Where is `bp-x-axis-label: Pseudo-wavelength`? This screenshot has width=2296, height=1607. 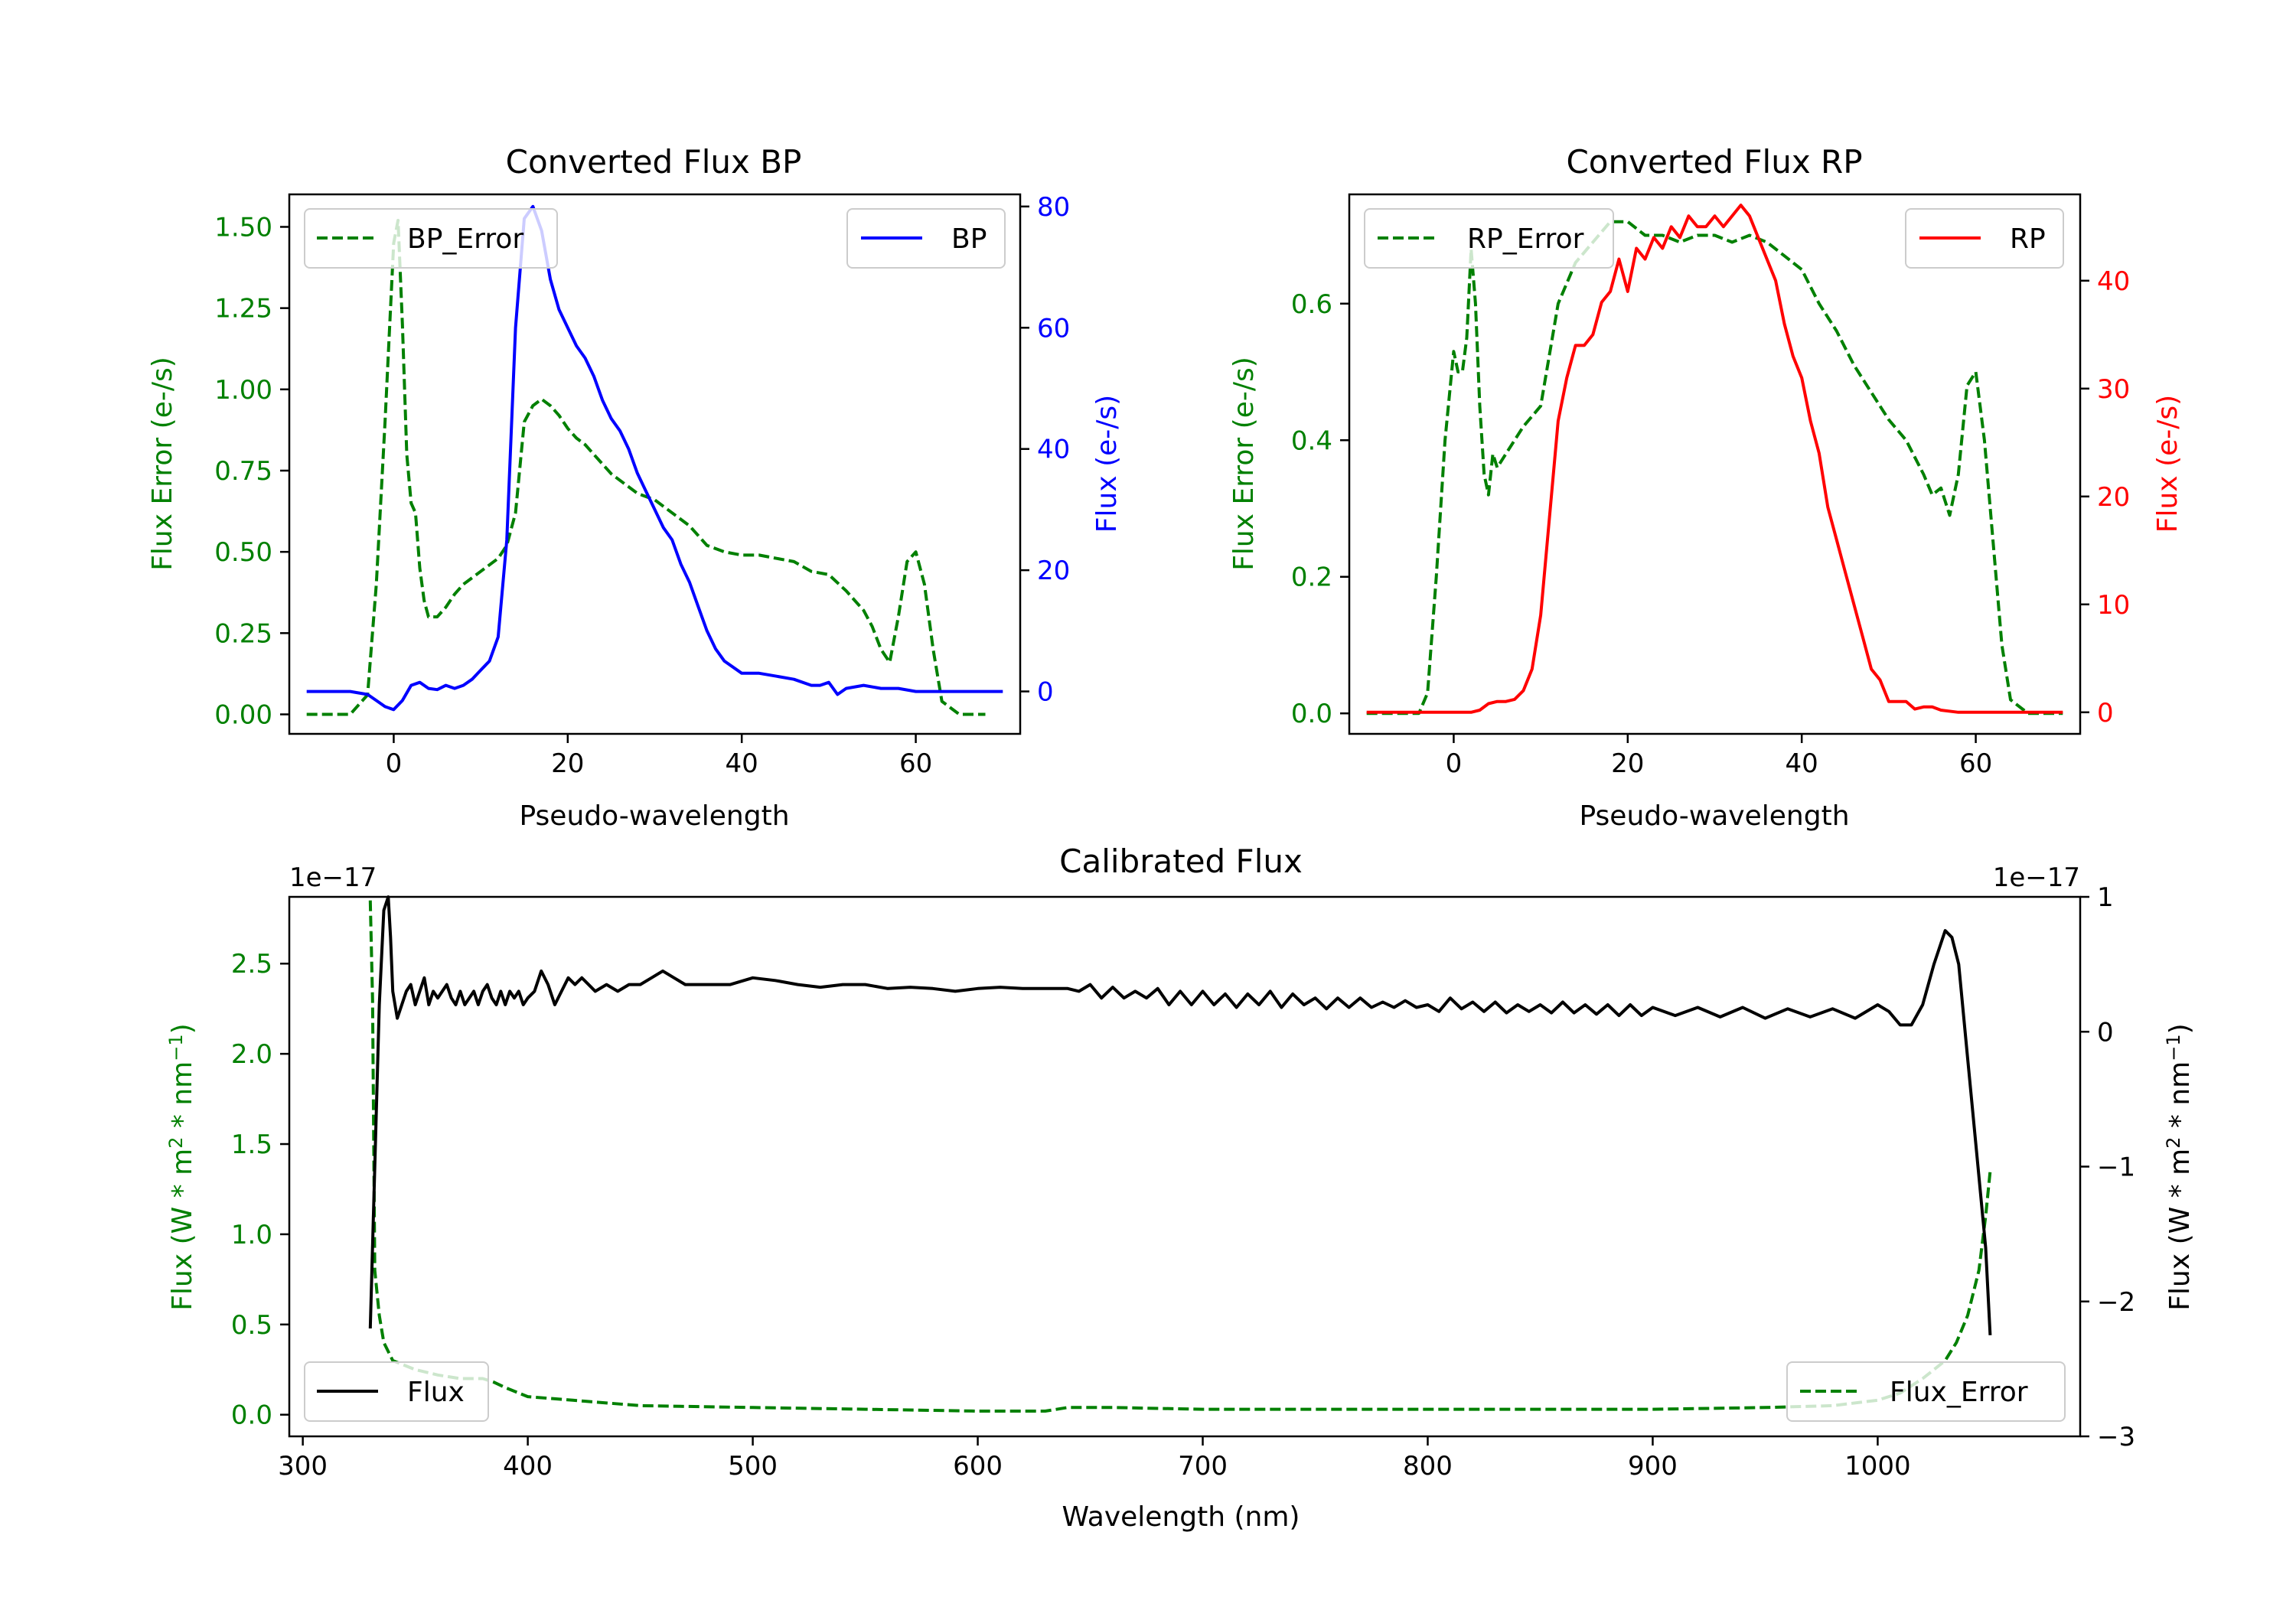
bp-x-axis-label: Pseudo-wavelength is located at coordinates (654, 816).